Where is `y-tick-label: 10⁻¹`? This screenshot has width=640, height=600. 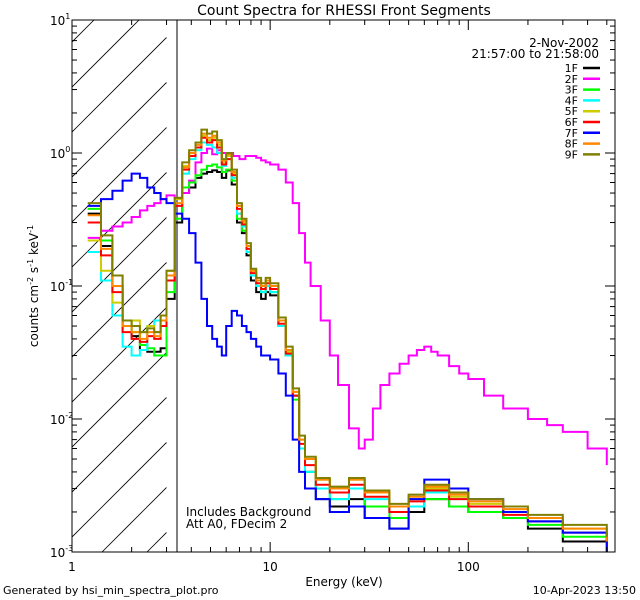 y-tick-label: 10⁻¹ is located at coordinates (61, 286).